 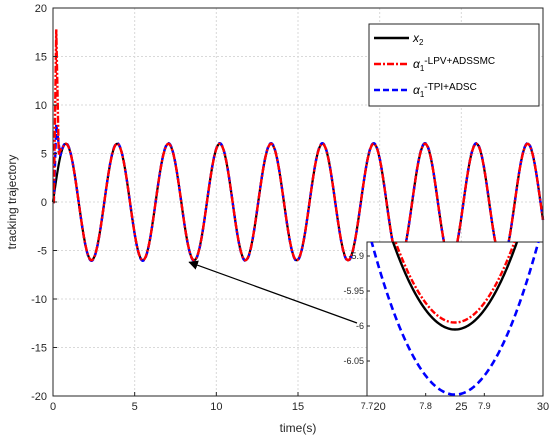 What do you see at coordinates (360, 326) in the screenshot?
I see `inset-y-tick-label: -6` at bounding box center [360, 326].